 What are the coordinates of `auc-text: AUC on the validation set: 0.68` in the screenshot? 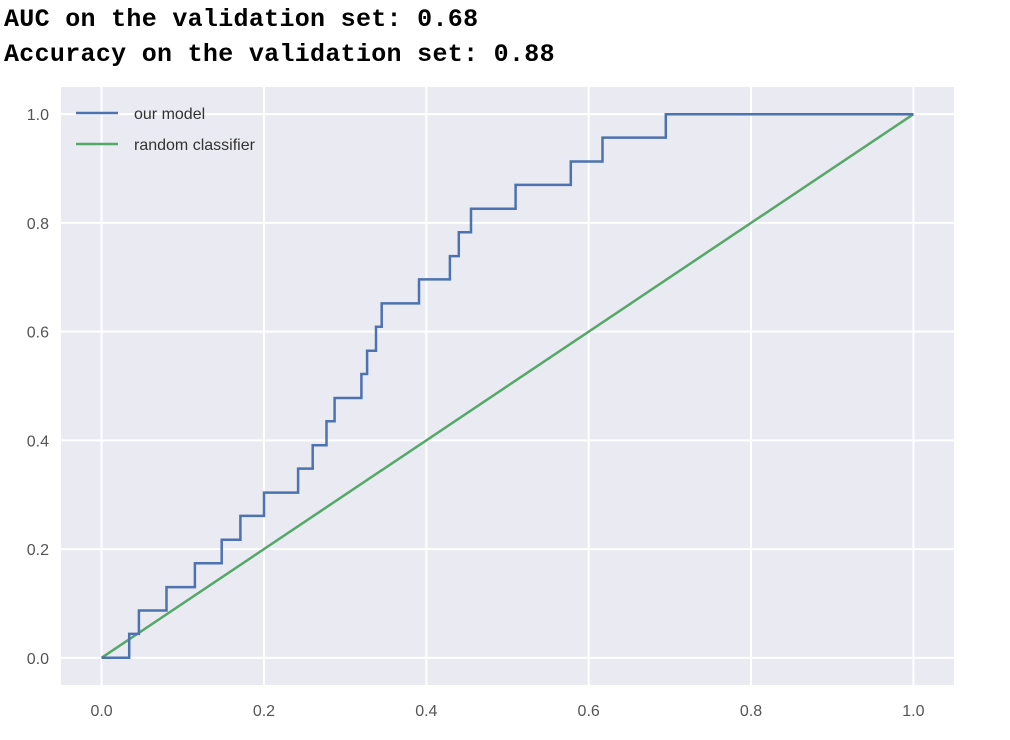 It's located at (241, 19).